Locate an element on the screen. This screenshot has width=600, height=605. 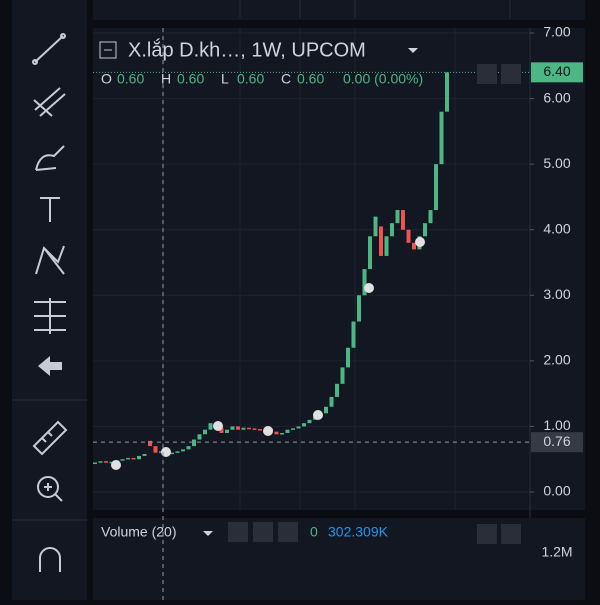
volume-value: 302.309K is located at coordinates (358, 532).